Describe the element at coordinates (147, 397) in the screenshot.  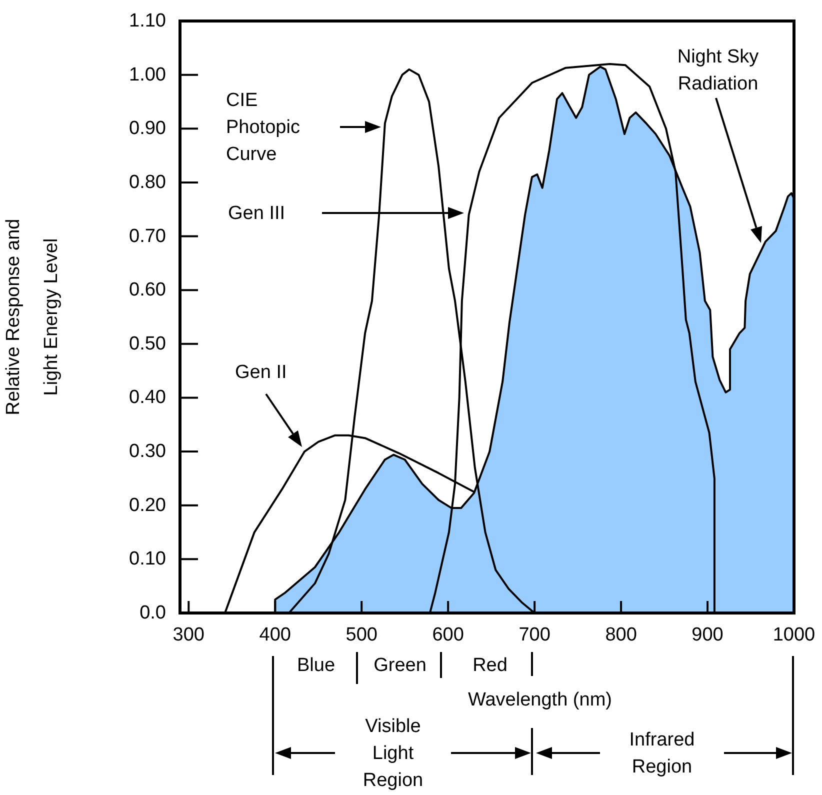
I see `y-tick-label: 0.40` at that location.